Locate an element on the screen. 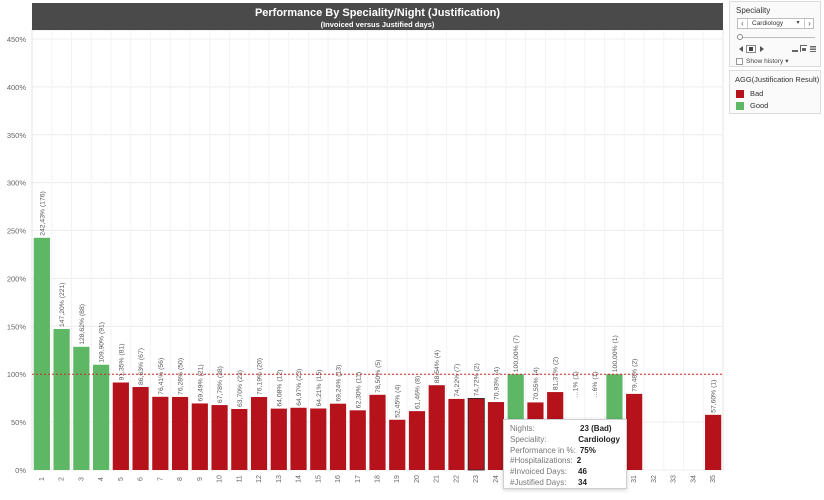  view-list-icon is located at coordinates (812, 48).